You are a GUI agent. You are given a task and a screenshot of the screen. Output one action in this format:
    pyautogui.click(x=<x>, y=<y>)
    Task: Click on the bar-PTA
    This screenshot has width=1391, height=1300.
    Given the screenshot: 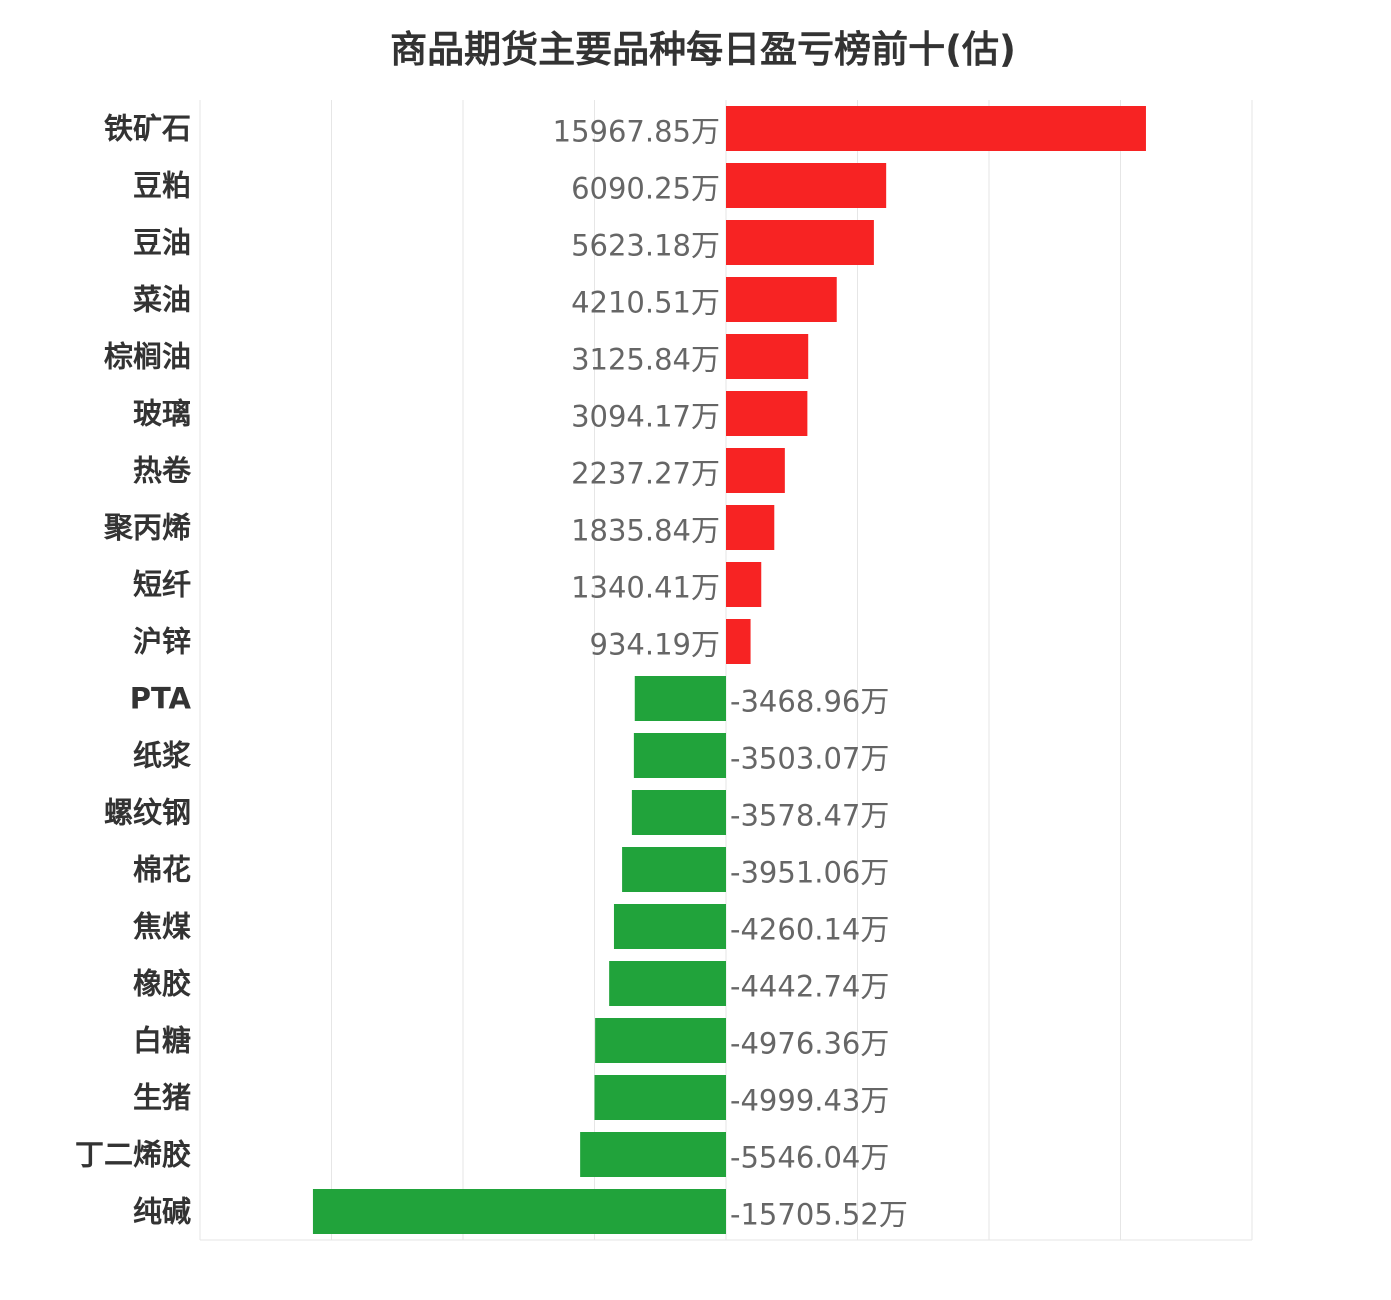 What is the action you would take?
    pyautogui.click(x=680, y=698)
    